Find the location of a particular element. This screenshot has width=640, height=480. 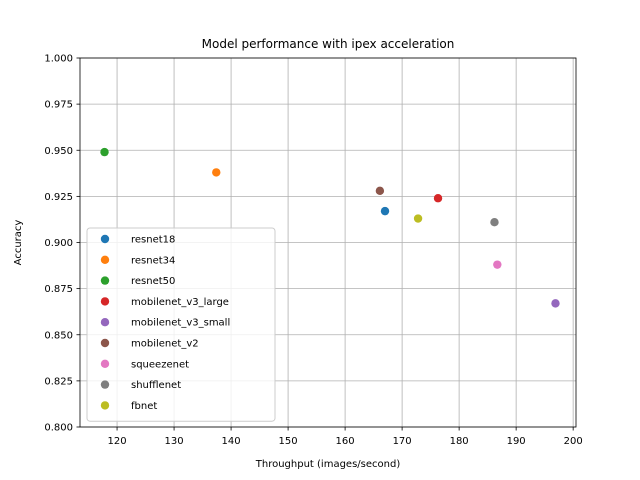

legend-label: resnet50 is located at coordinates (153, 281).